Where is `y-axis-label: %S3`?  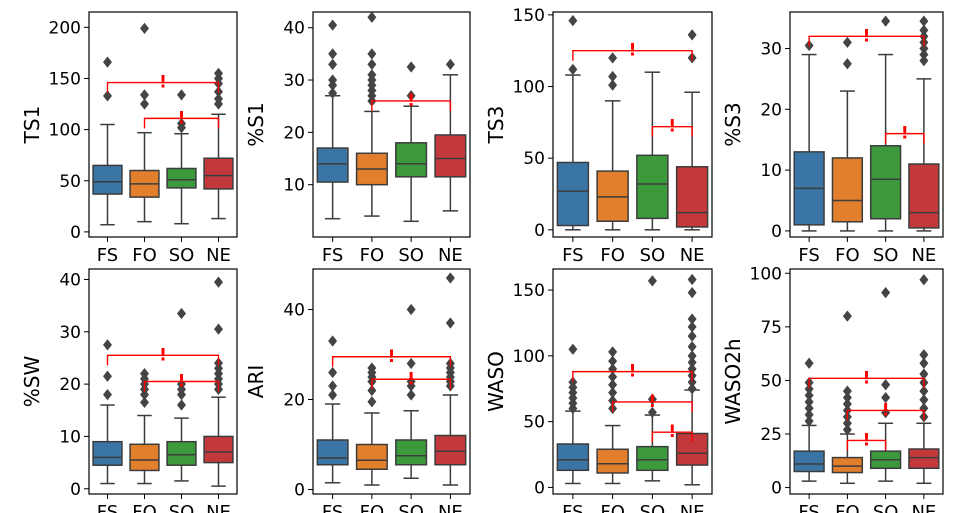
y-axis-label: %S3 is located at coordinates (733, 124).